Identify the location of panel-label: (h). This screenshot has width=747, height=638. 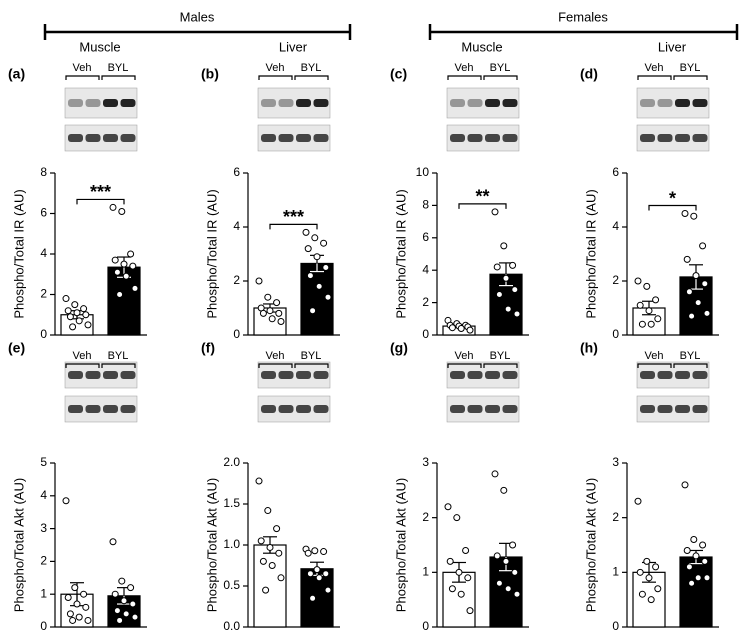
(589, 348).